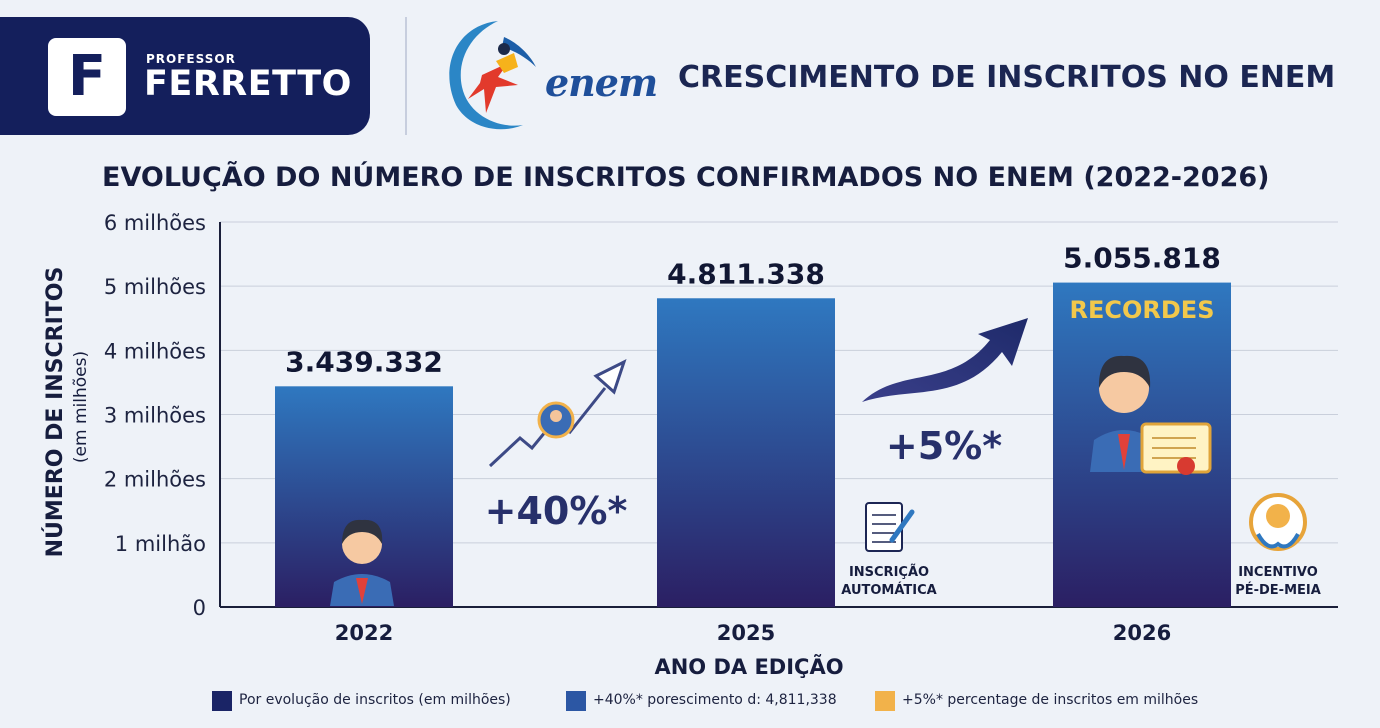  Describe the element at coordinates (601, 82) in the screenshot. I see `enem-logo-text: enem` at that location.